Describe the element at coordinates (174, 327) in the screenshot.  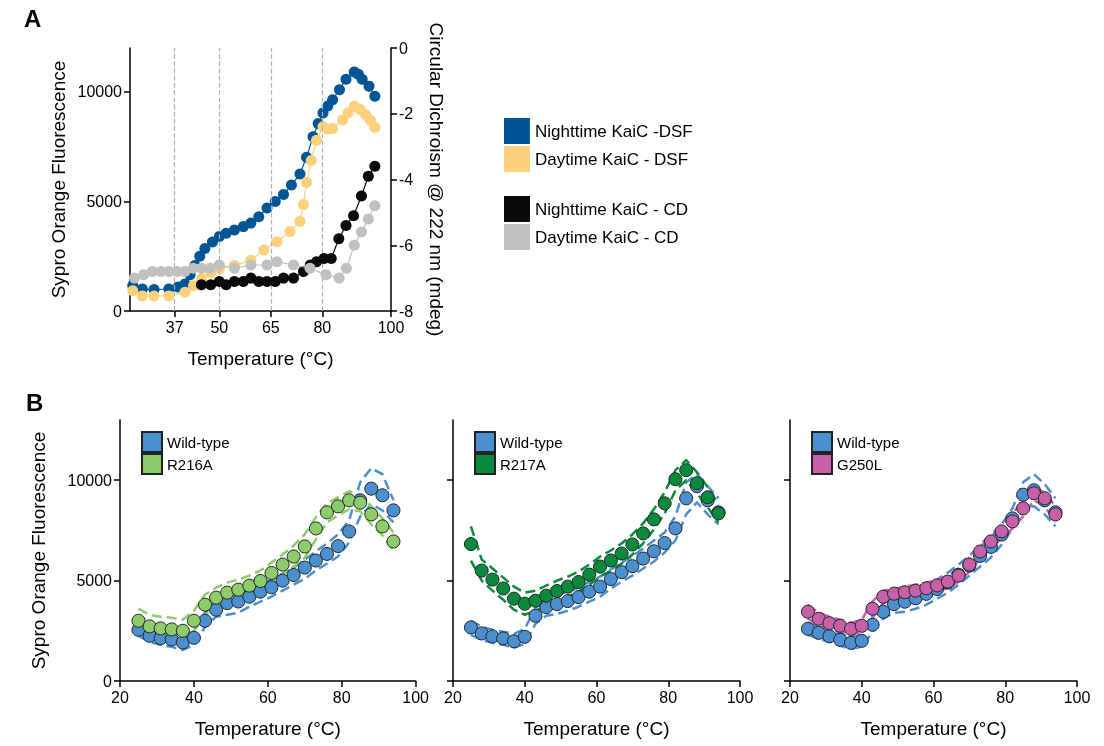
I see `x-tick-label: 37` at that location.